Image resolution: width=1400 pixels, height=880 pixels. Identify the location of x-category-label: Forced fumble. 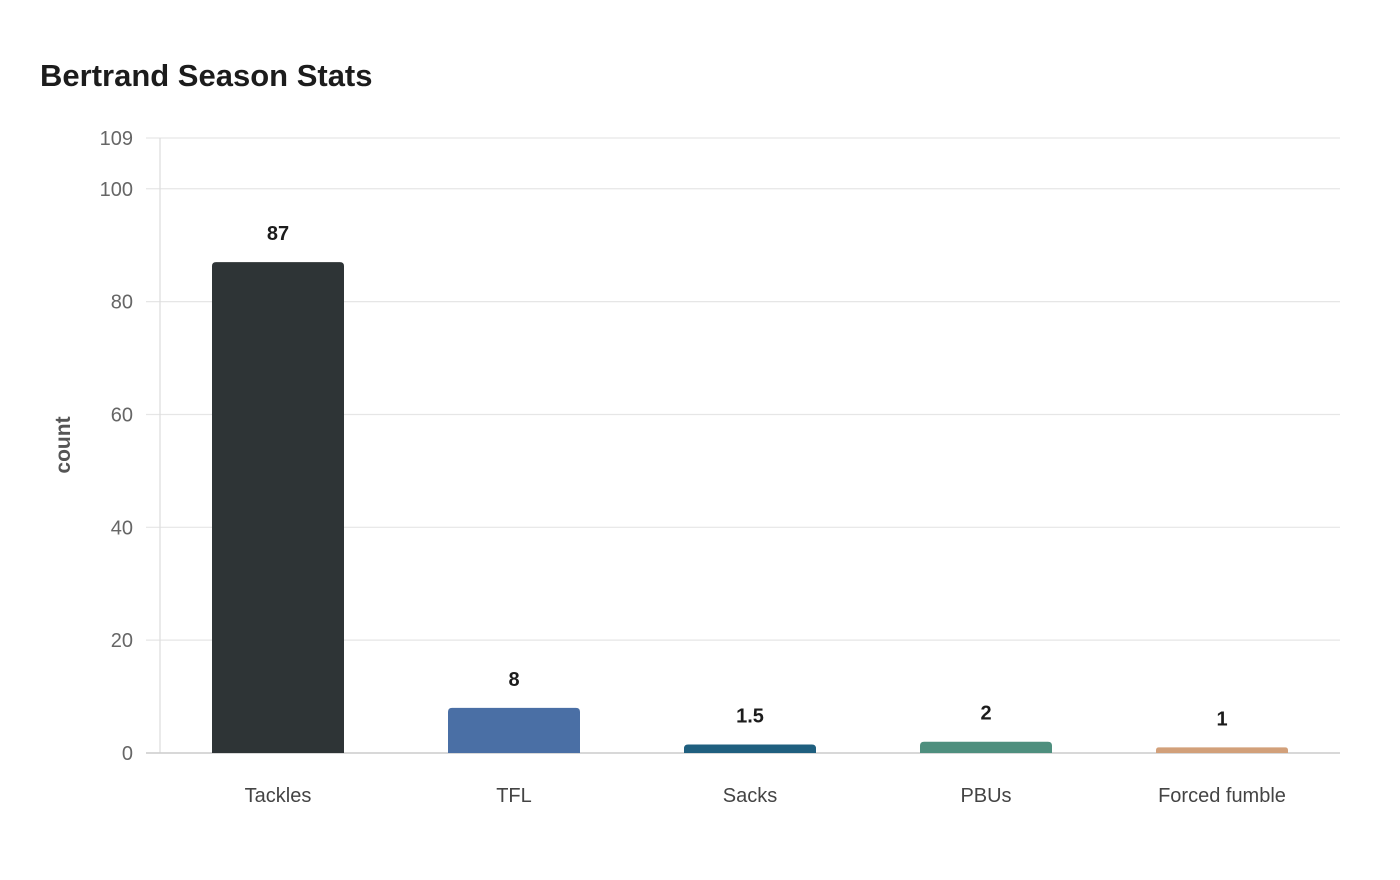
(1222, 796).